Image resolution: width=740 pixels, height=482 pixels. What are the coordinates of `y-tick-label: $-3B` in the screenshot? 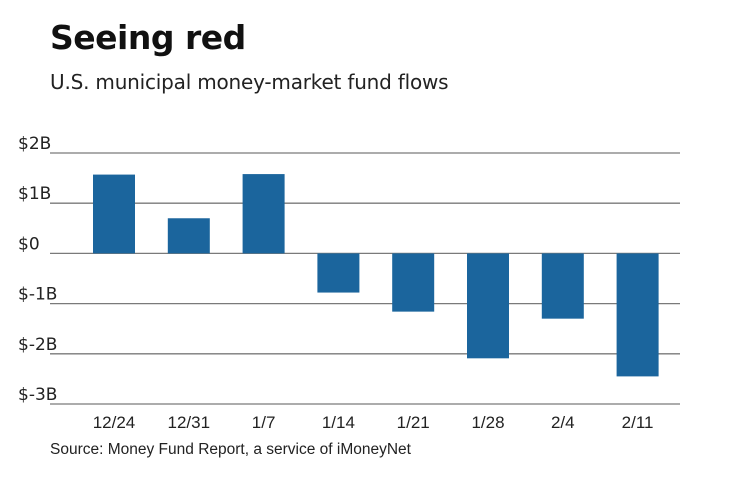 It's located at (37, 395).